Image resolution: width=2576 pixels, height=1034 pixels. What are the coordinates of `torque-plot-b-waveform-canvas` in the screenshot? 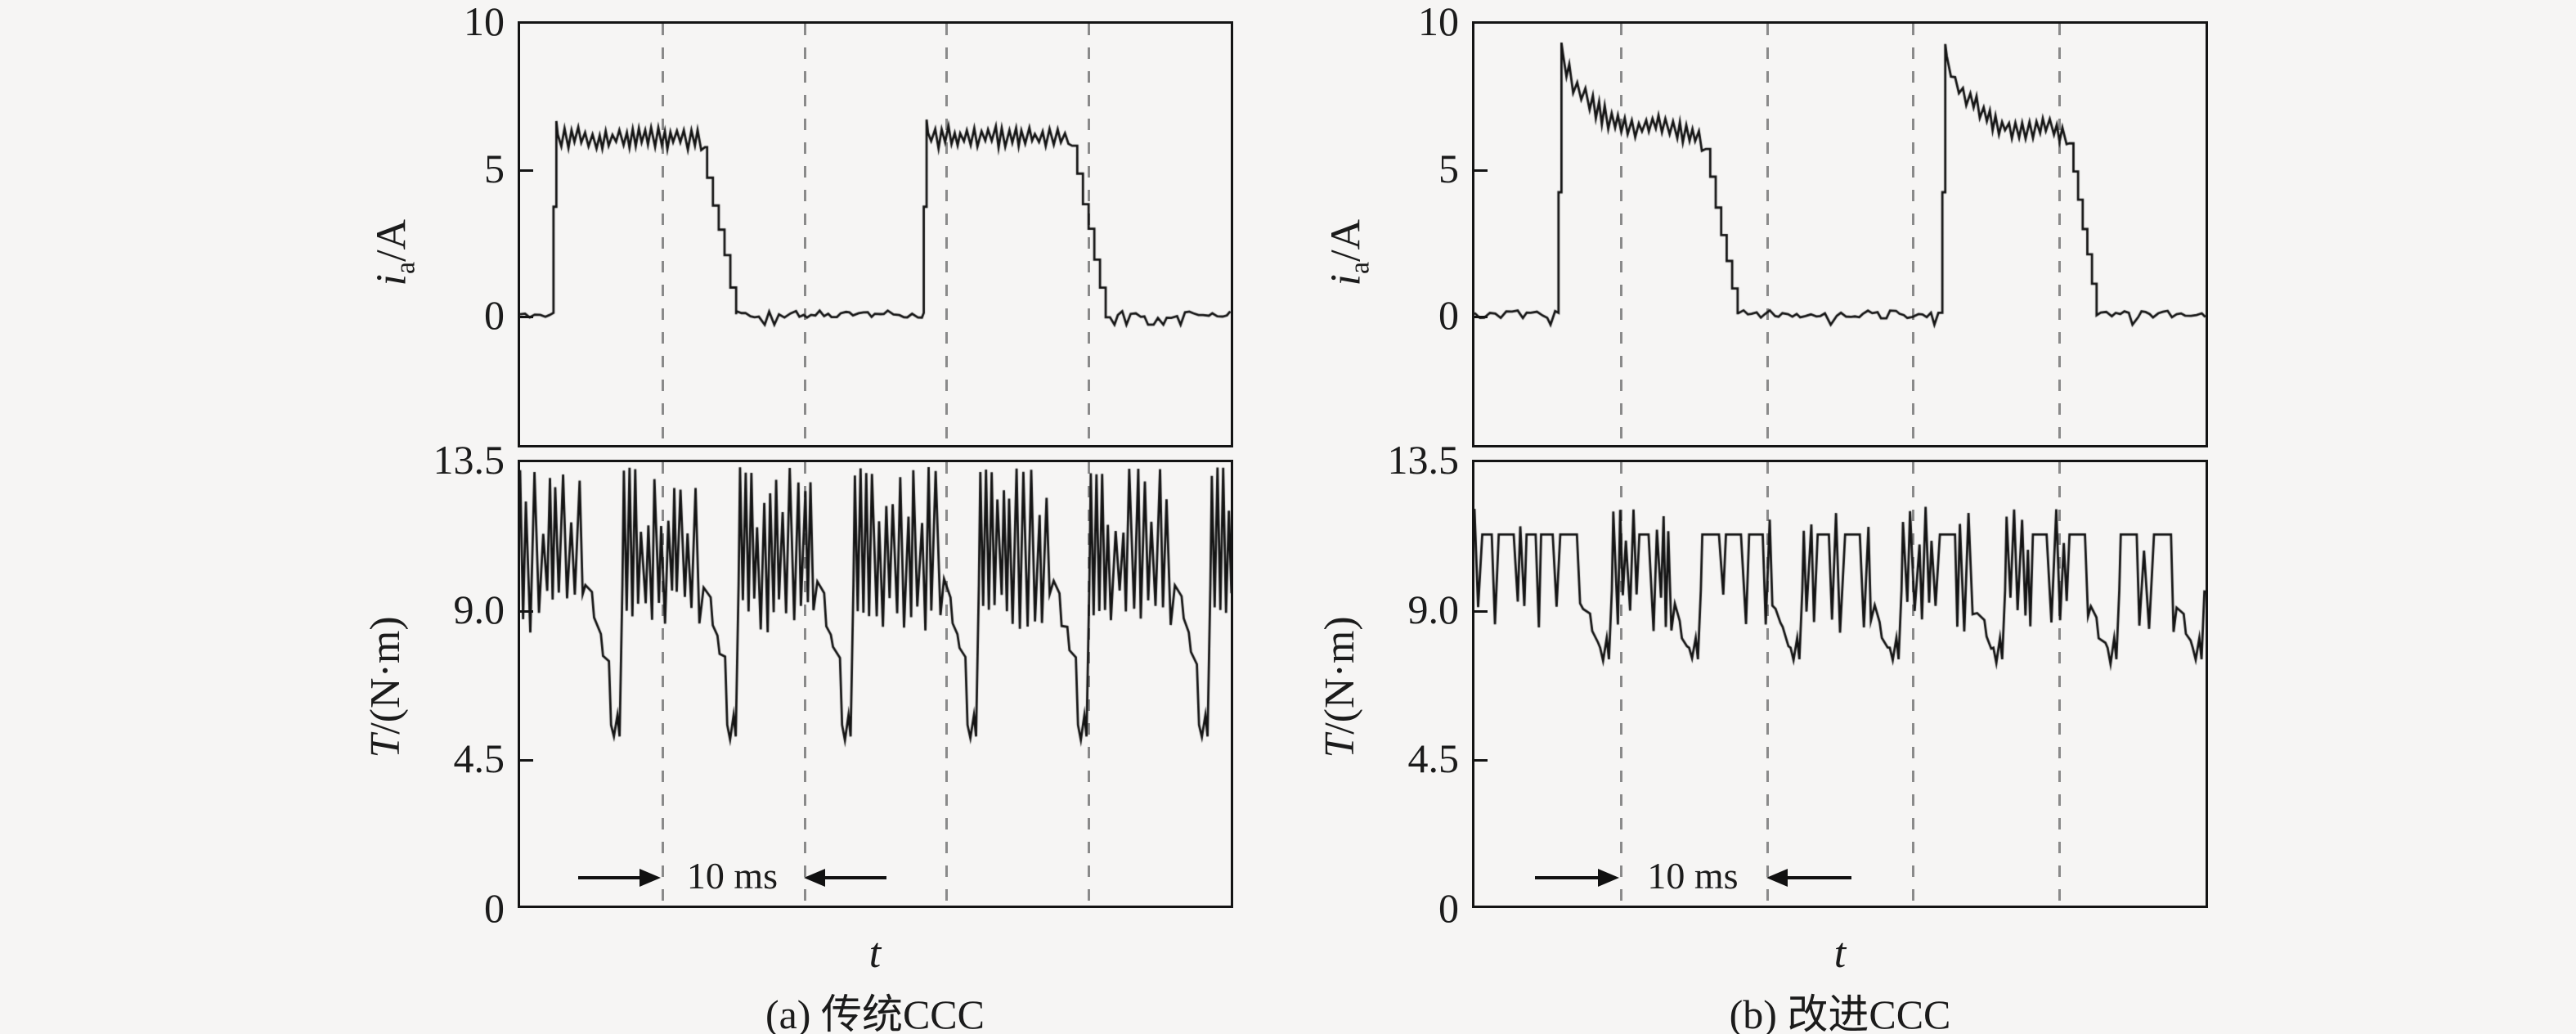 It's located at (1840, 684).